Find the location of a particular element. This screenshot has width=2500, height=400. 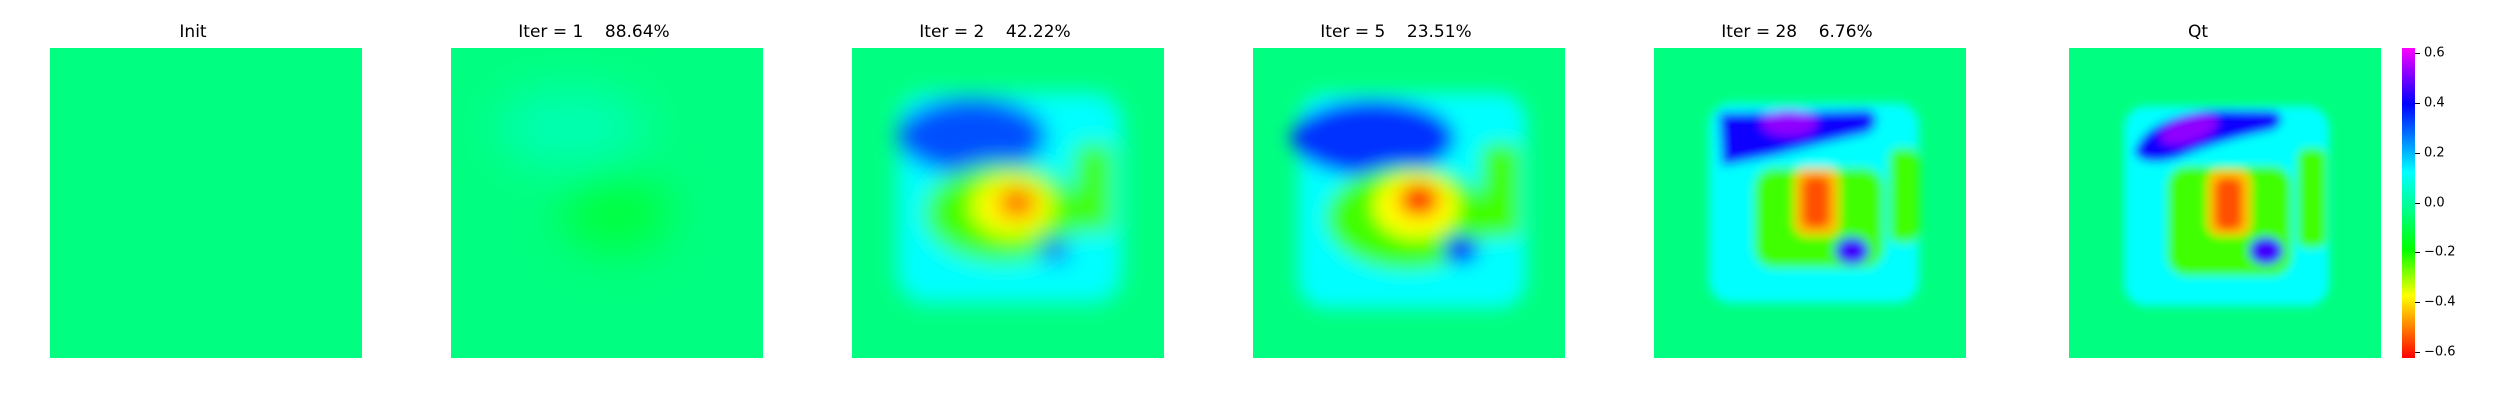

heatmap-panel-qt is located at coordinates (2225, 203).